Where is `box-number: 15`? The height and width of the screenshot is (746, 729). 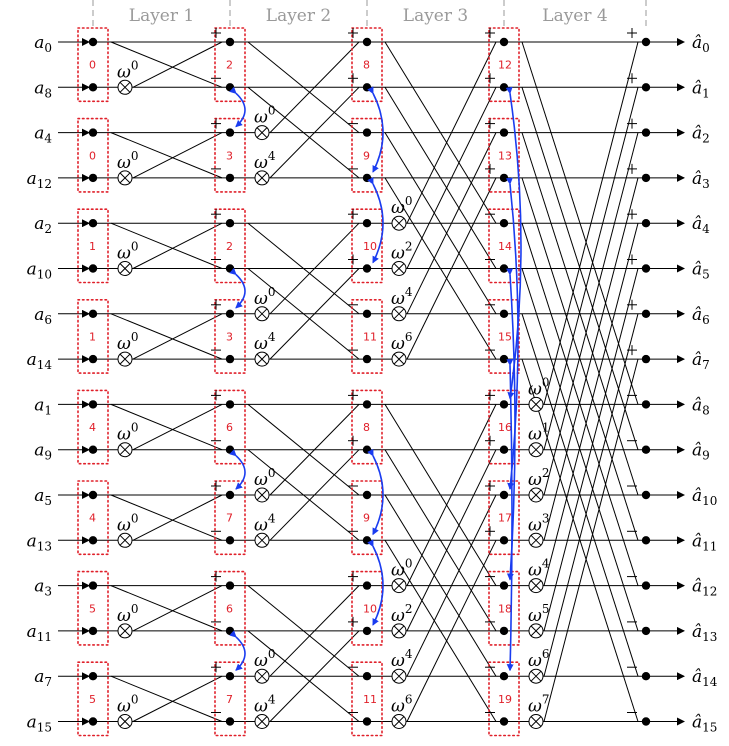 box-number: 15 is located at coordinates (505, 336).